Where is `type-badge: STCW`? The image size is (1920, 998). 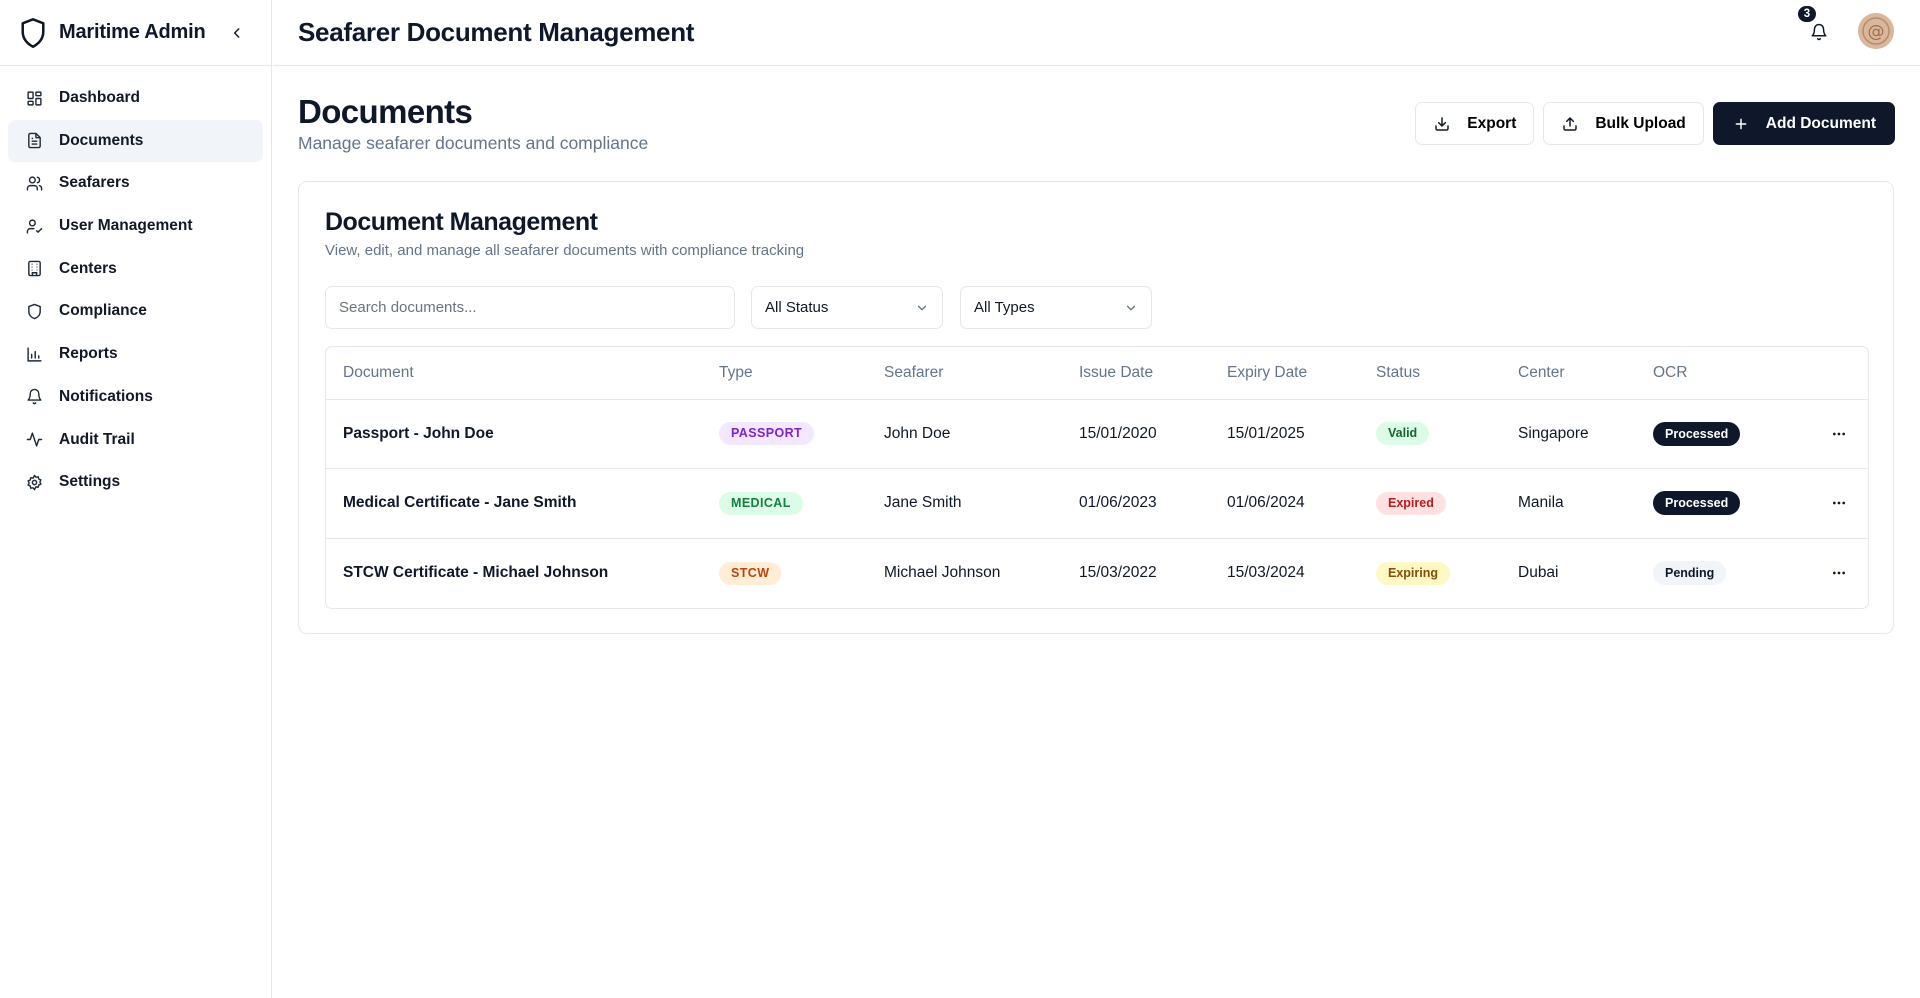
type-badge: STCW is located at coordinates (750, 573).